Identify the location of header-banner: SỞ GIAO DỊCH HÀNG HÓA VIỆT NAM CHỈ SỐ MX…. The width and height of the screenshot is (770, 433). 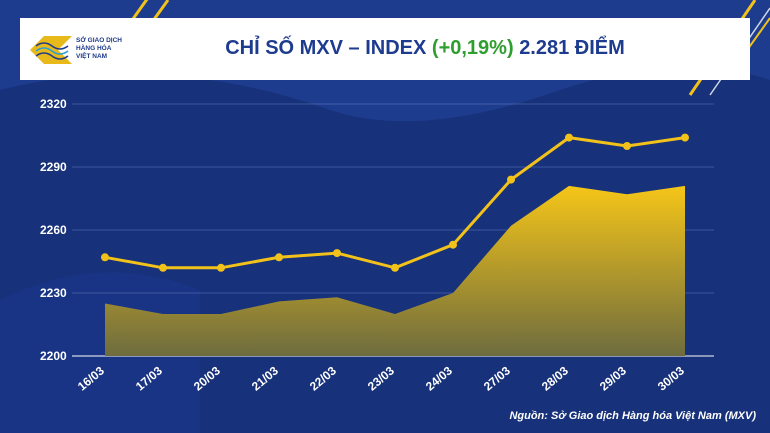
(385, 49).